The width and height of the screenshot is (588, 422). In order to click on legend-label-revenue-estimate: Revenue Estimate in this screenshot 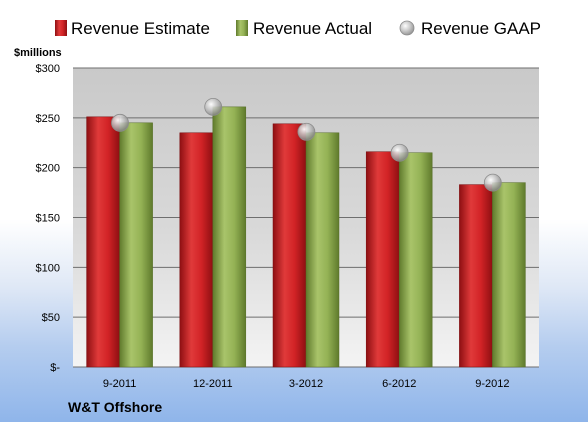, I will do `click(140, 28)`.